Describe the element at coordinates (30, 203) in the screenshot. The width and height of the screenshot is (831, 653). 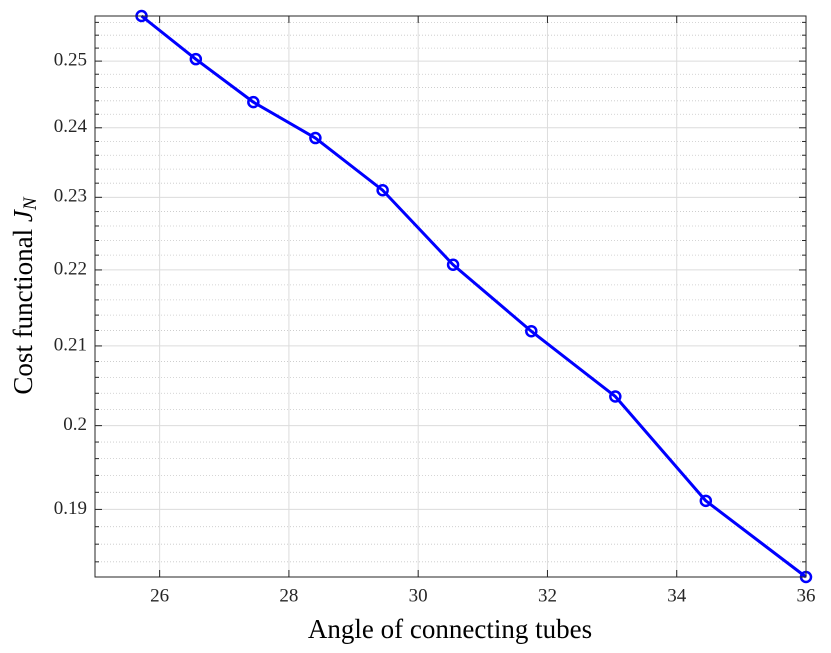
I see `y-label-subscript: N` at that location.